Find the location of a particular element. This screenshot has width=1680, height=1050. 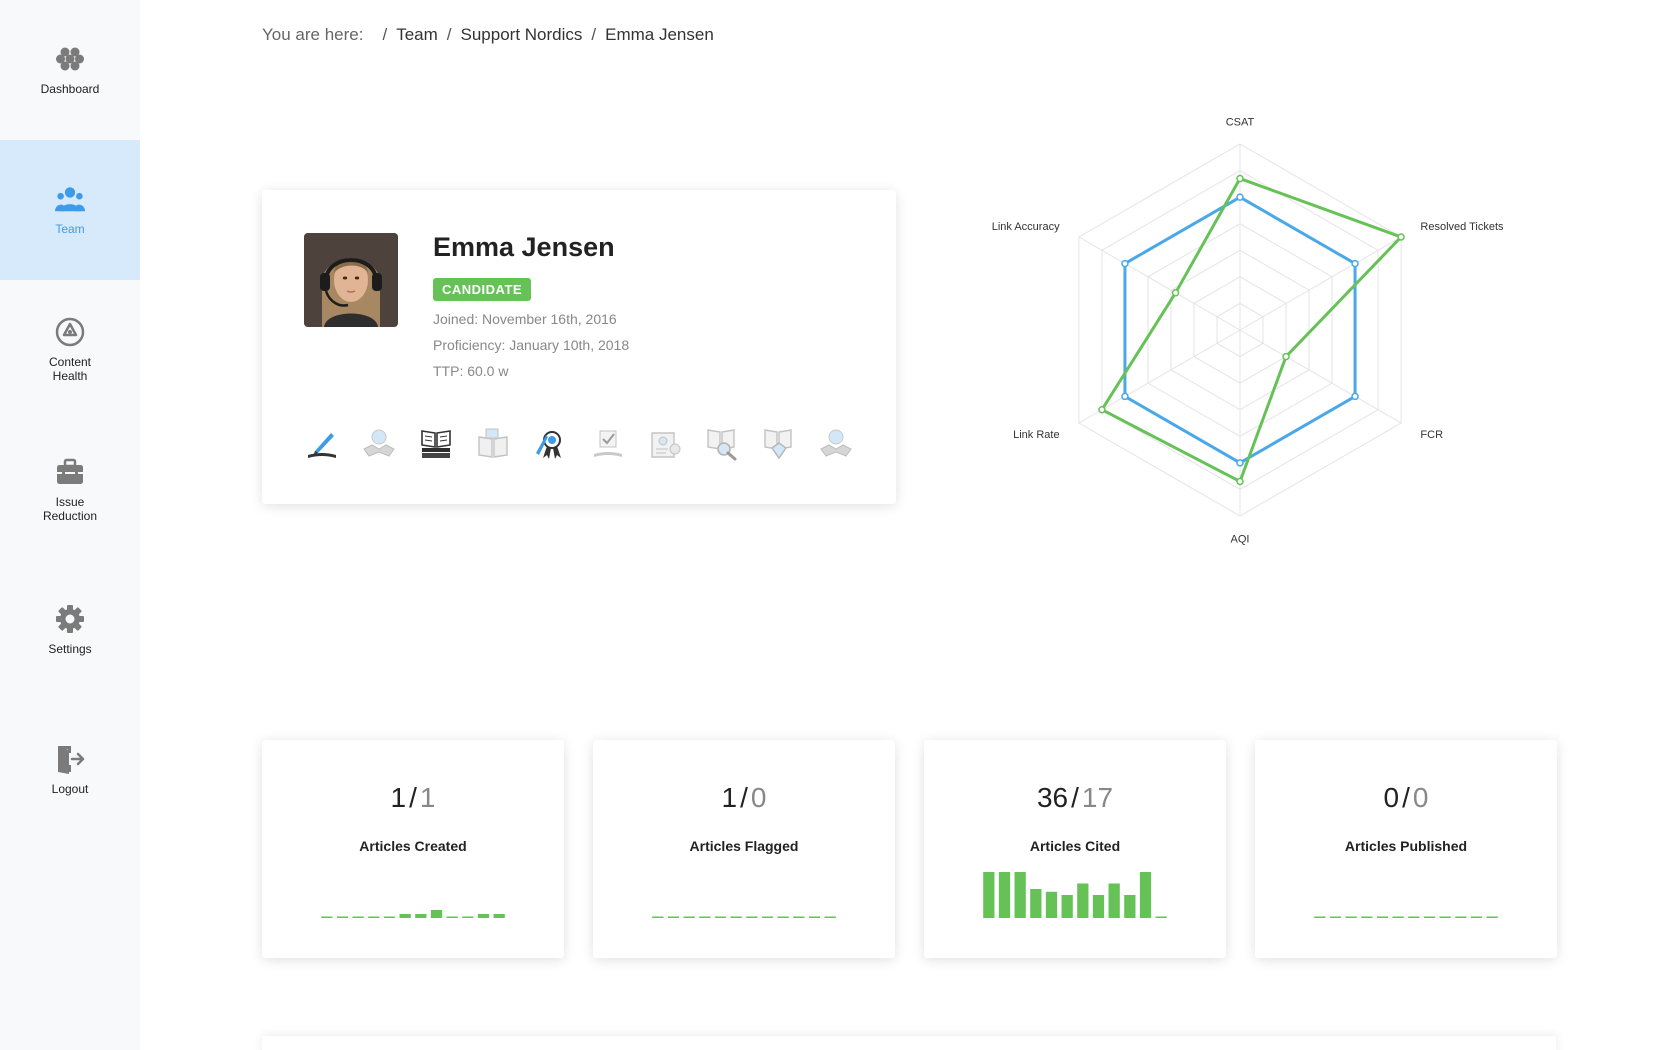

quill-book-icon is located at coordinates (322, 444).